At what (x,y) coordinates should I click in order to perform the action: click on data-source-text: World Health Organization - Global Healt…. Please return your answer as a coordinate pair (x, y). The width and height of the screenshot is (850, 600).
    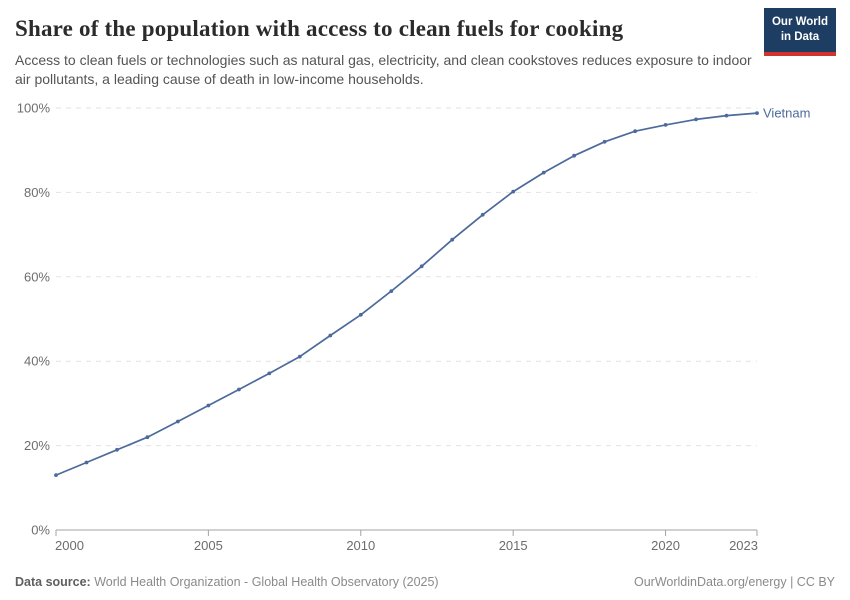
    Looking at the image, I should click on (266, 582).